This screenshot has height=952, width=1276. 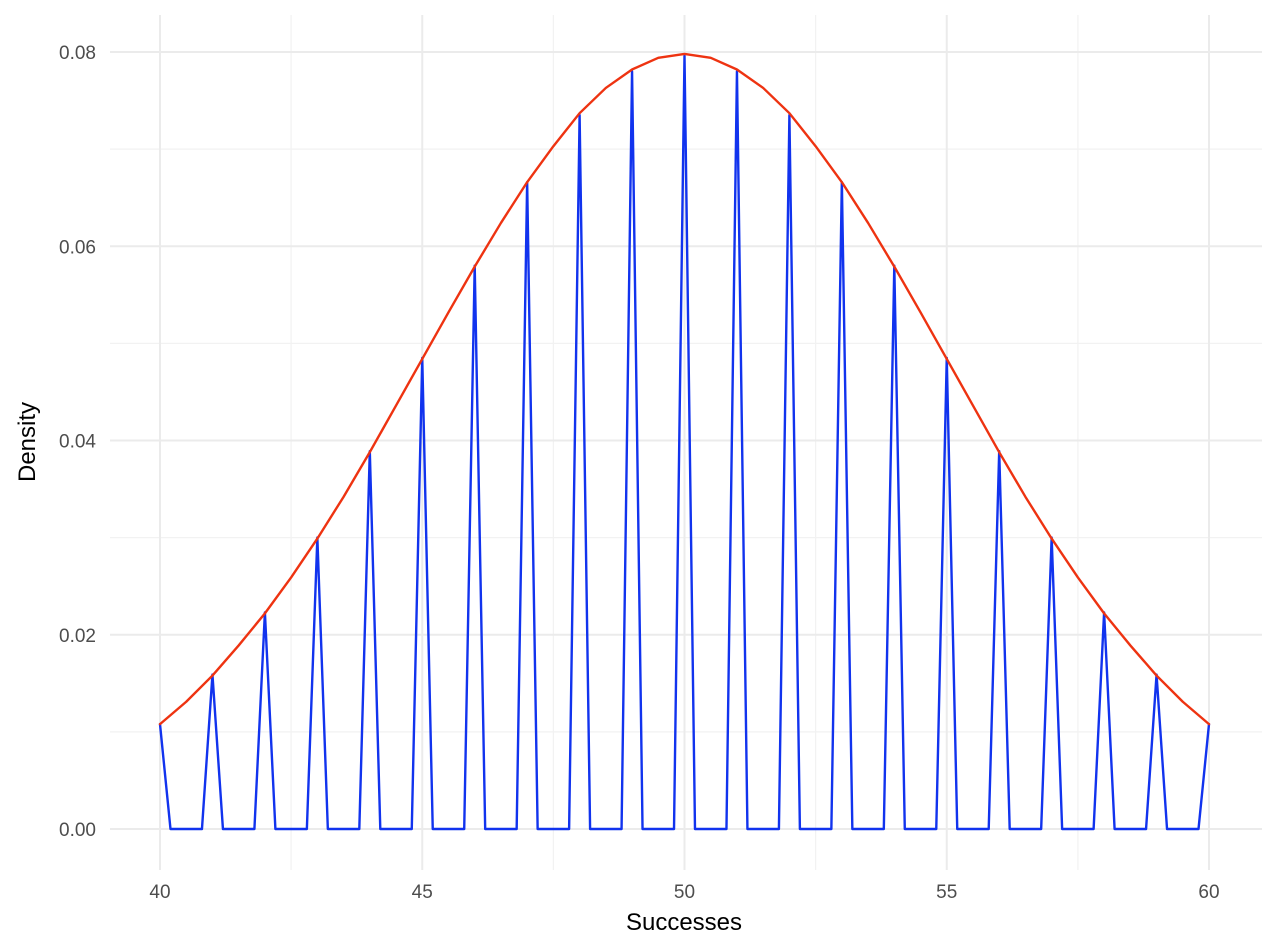 I want to click on x-tick-label: 50, so click(x=684, y=892).